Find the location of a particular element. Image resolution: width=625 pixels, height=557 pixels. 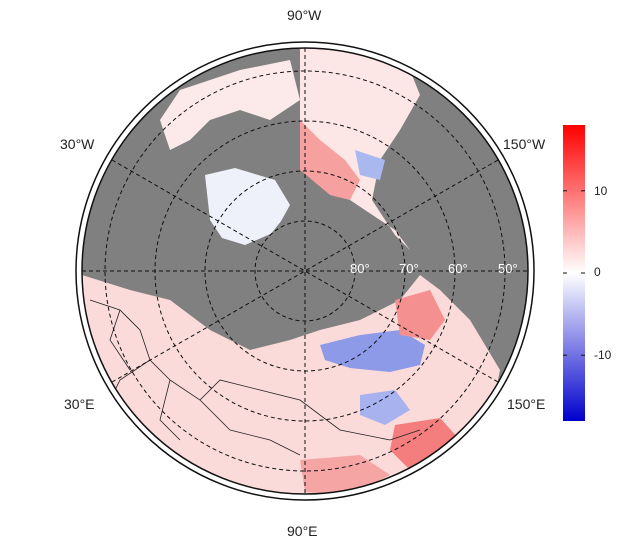

colorbar-ticks is located at coordinates (574, 273).